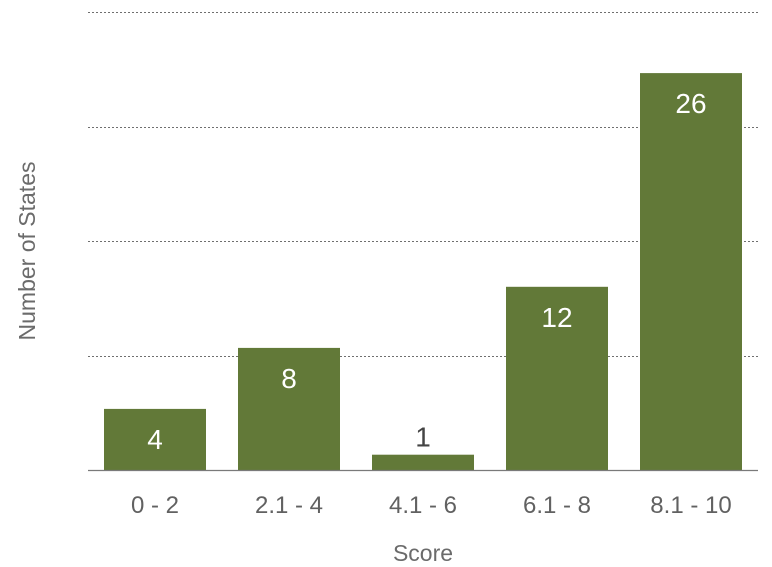 The height and width of the screenshot is (567, 772). Describe the element at coordinates (155, 439) in the screenshot. I see `bar-value-label: 4` at that location.